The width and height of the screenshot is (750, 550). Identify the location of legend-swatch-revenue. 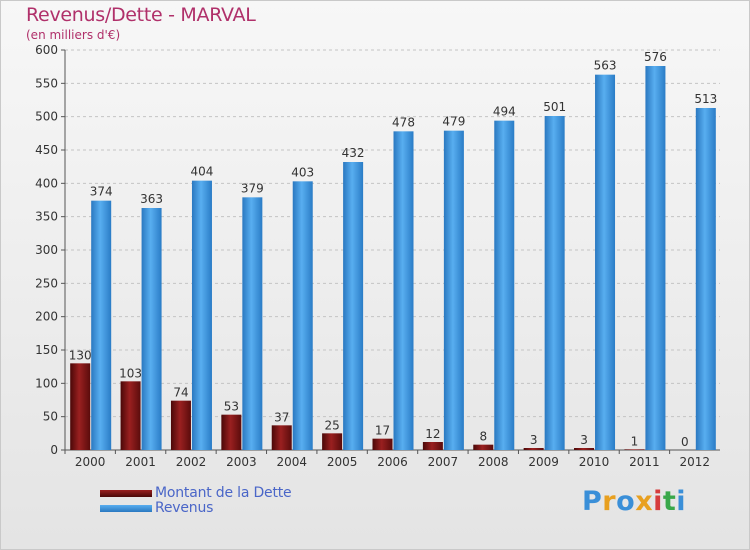
(126, 508).